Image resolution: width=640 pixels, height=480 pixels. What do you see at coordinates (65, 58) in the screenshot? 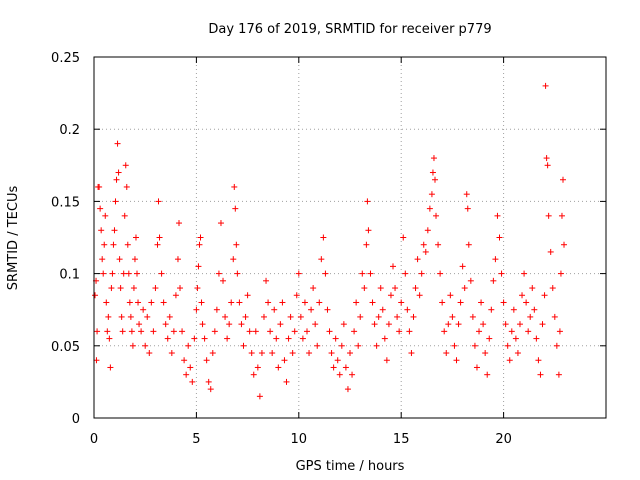
I see `y-tick-label: 0.25` at bounding box center [65, 58].